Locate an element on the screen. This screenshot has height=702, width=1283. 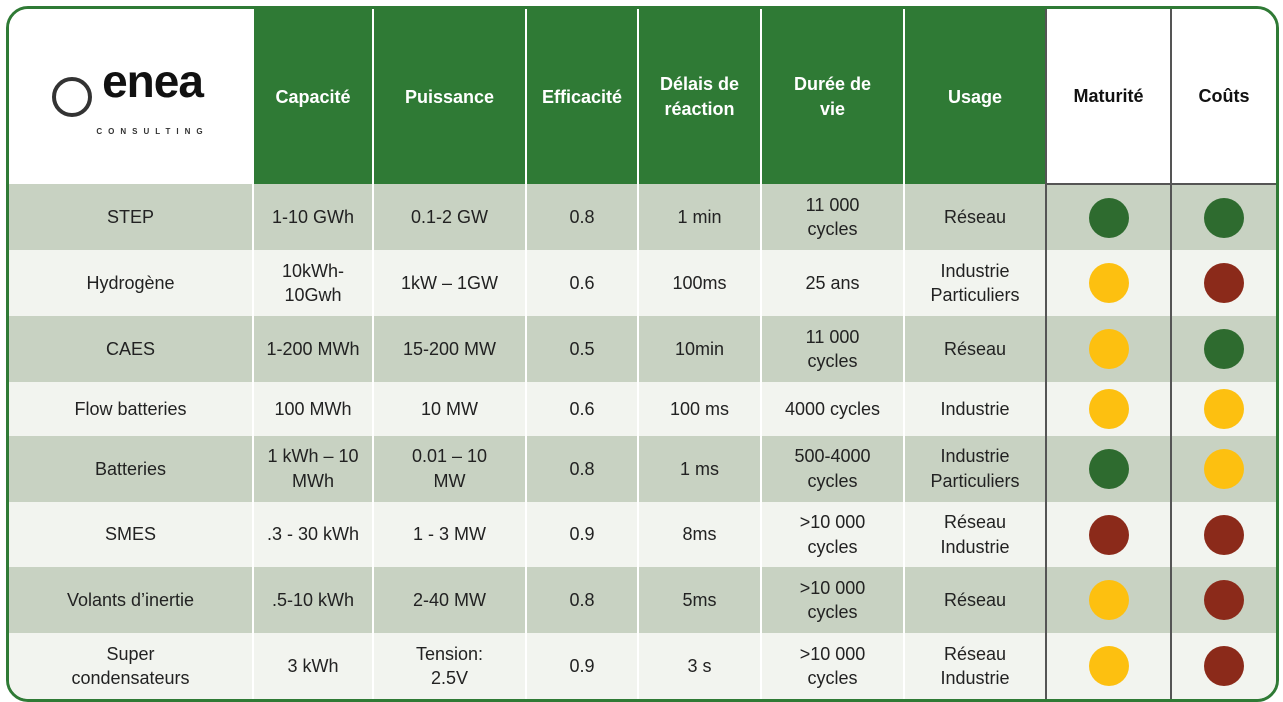
logo-text: enea CONSULTING is located at coordinates (152, 96).